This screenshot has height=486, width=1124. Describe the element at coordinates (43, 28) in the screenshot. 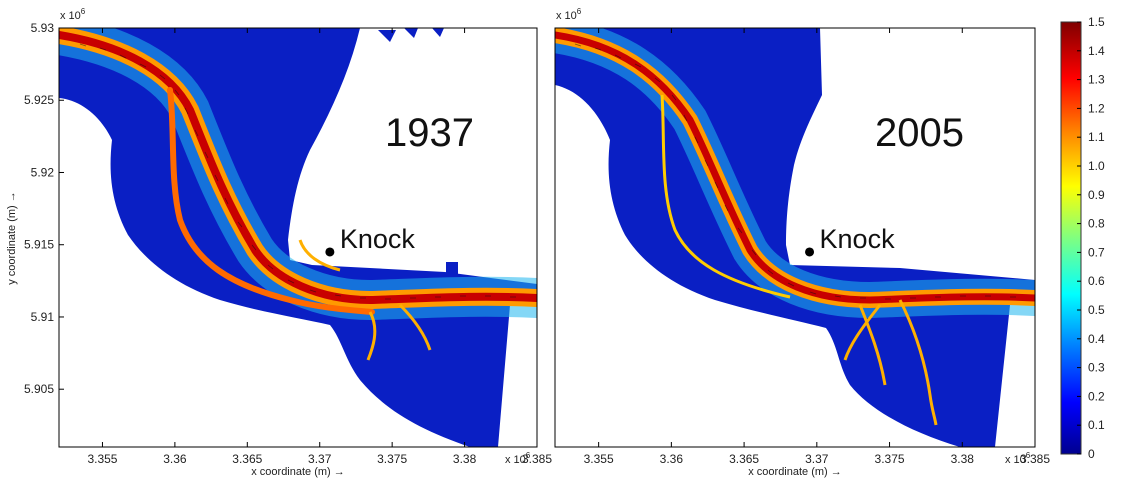

I see `y-tick-label: 5.93` at that location.